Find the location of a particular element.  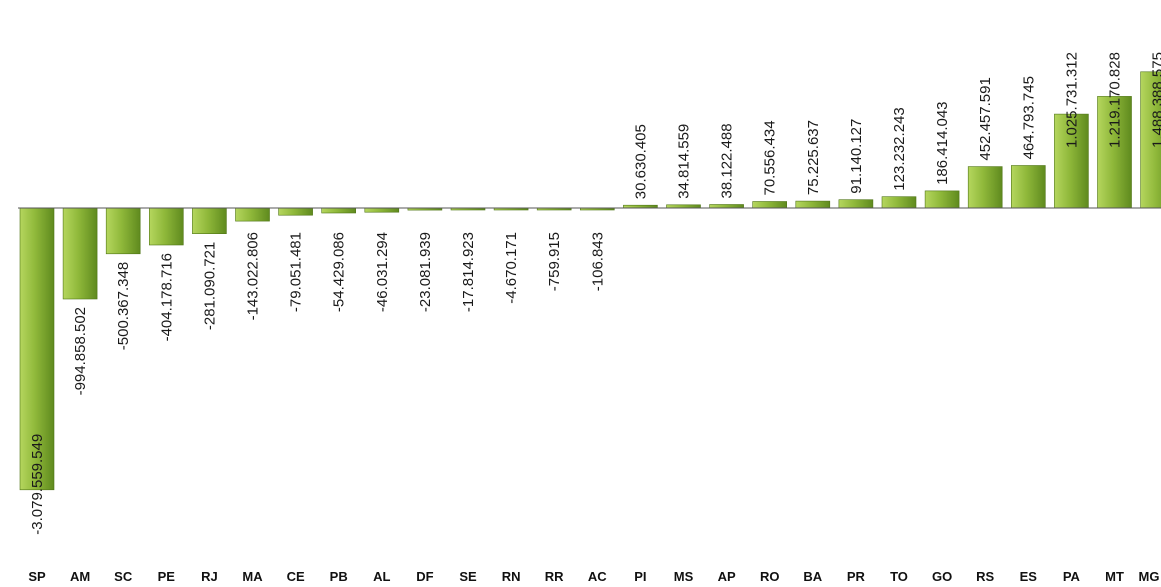

category-label-ac: AC is located at coordinates (597, 576).